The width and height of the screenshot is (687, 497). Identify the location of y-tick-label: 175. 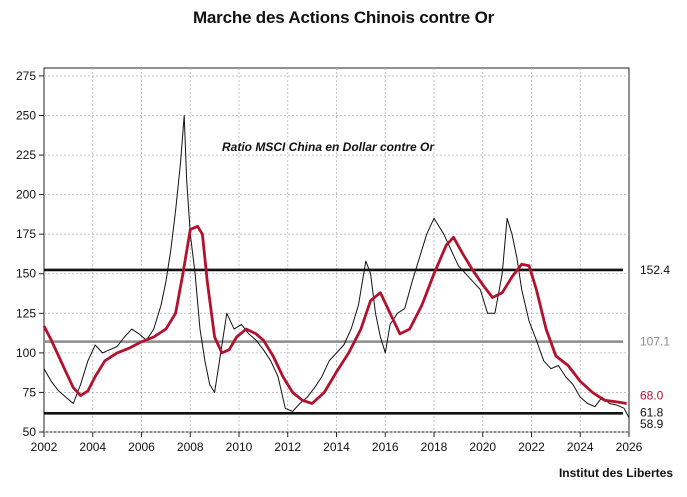
(26, 234).